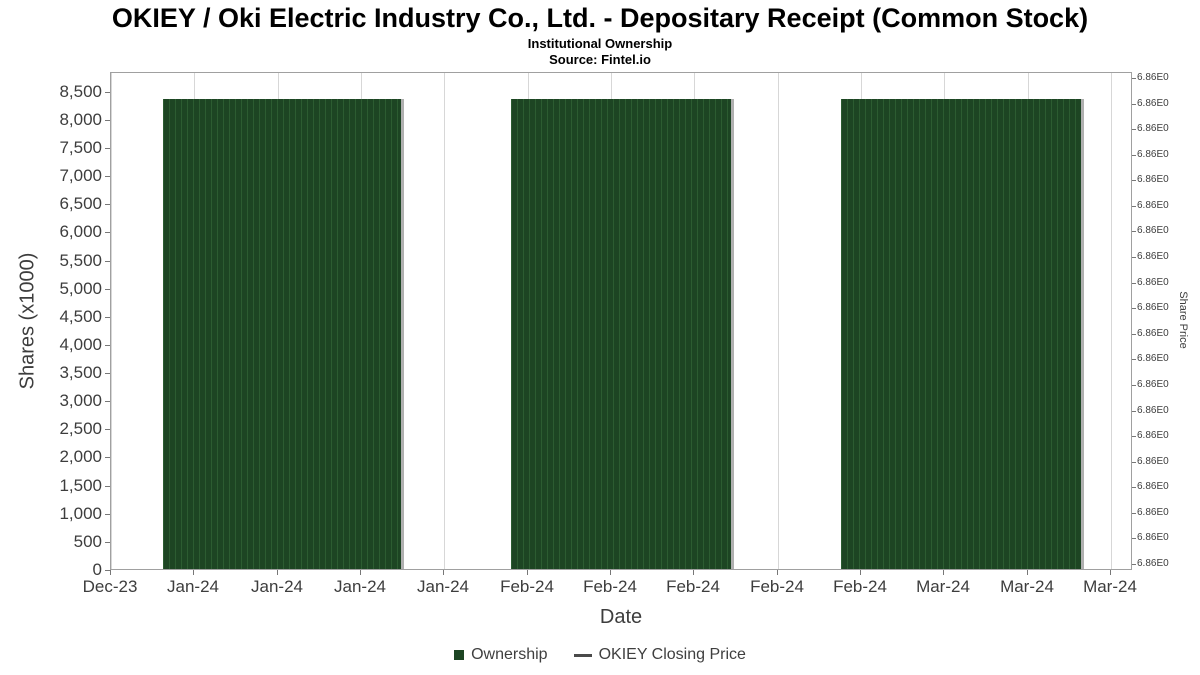  What do you see at coordinates (80, 316) in the screenshot?
I see `y-tick-label: 4,500` at bounding box center [80, 316].